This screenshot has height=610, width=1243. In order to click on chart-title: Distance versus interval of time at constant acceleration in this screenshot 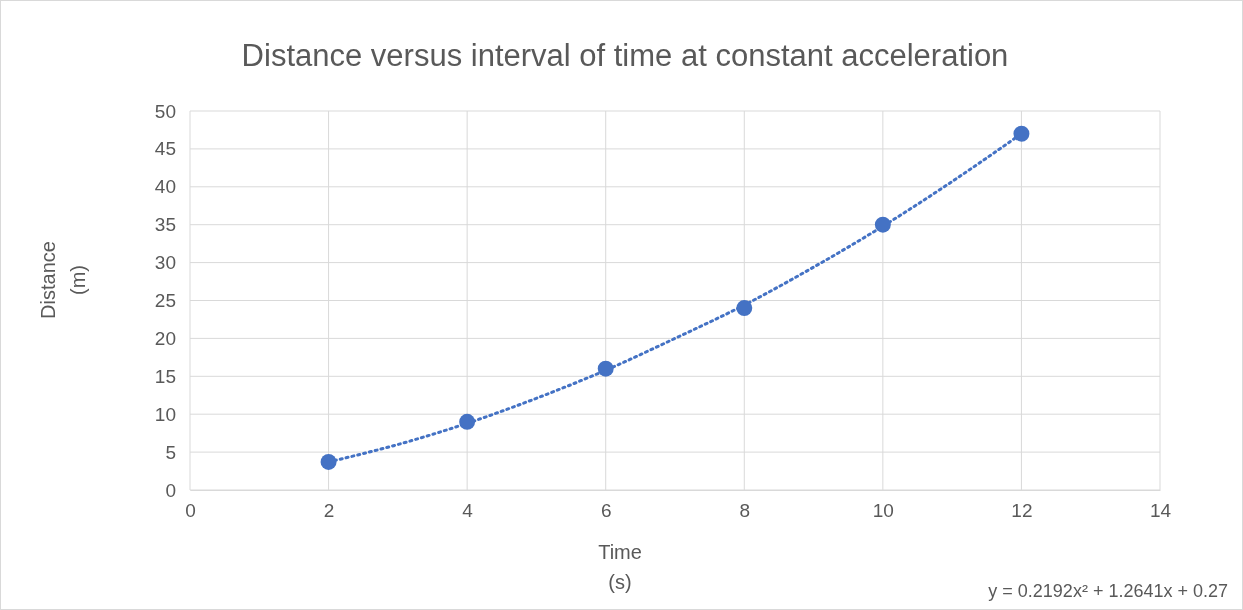, I will do `click(625, 55)`.